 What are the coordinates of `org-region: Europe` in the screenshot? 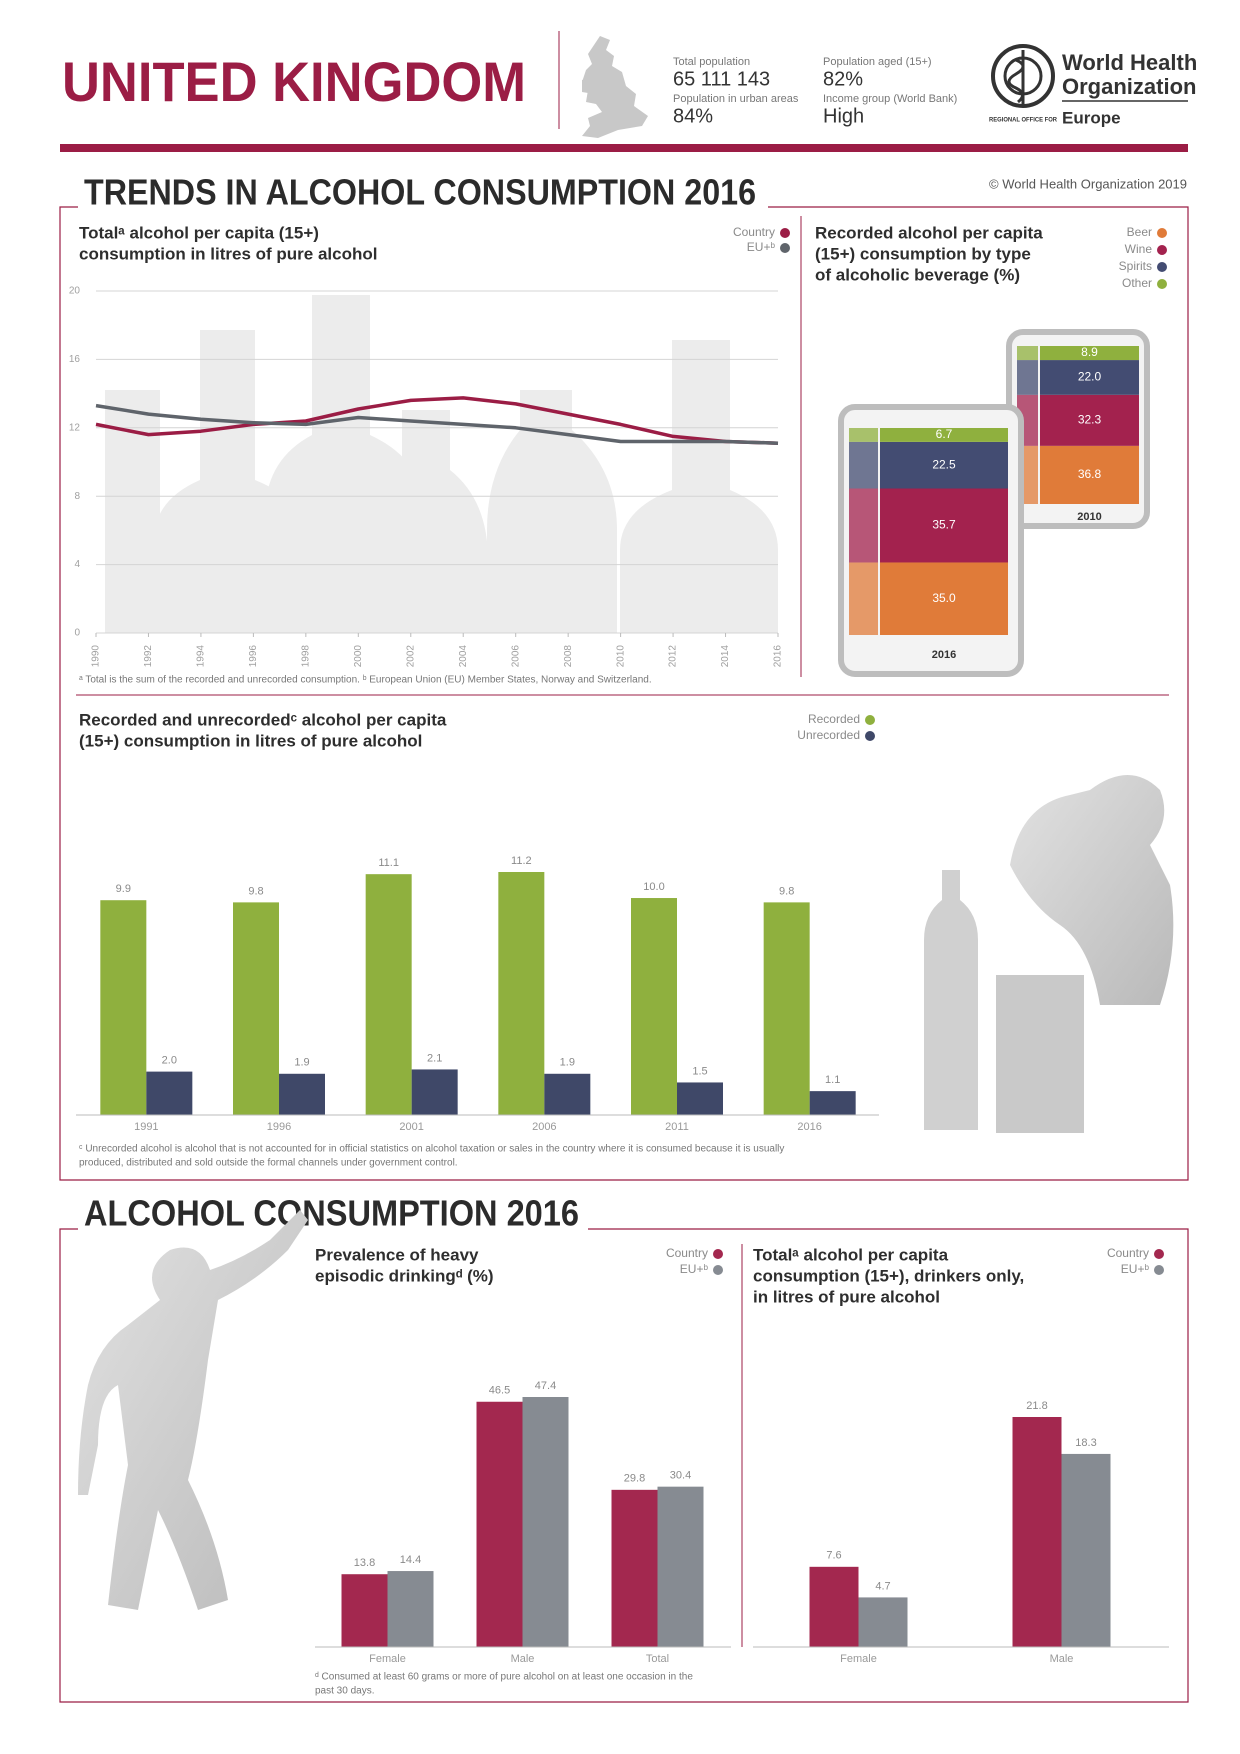 It's located at (1091, 117).